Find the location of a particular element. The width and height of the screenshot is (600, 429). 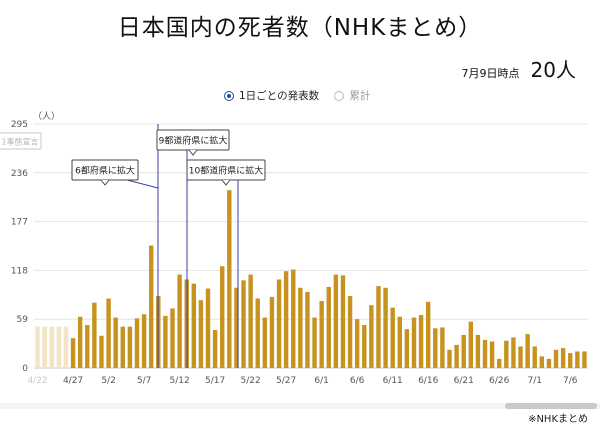

latest-count: 7月9日時点 20人 is located at coordinates (518, 68).